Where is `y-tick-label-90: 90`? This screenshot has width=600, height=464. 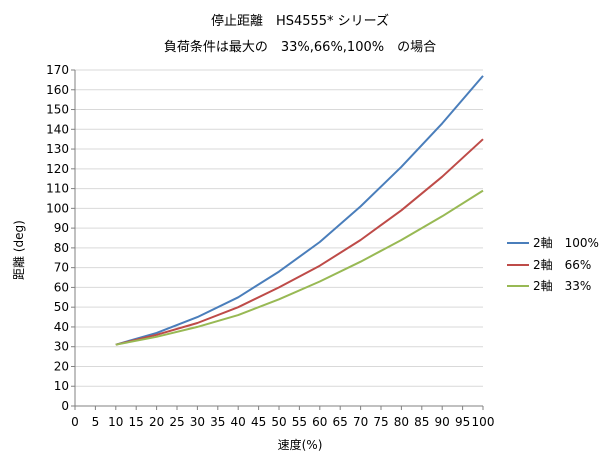 y-tick-label-90: 90 is located at coordinates (61, 228).